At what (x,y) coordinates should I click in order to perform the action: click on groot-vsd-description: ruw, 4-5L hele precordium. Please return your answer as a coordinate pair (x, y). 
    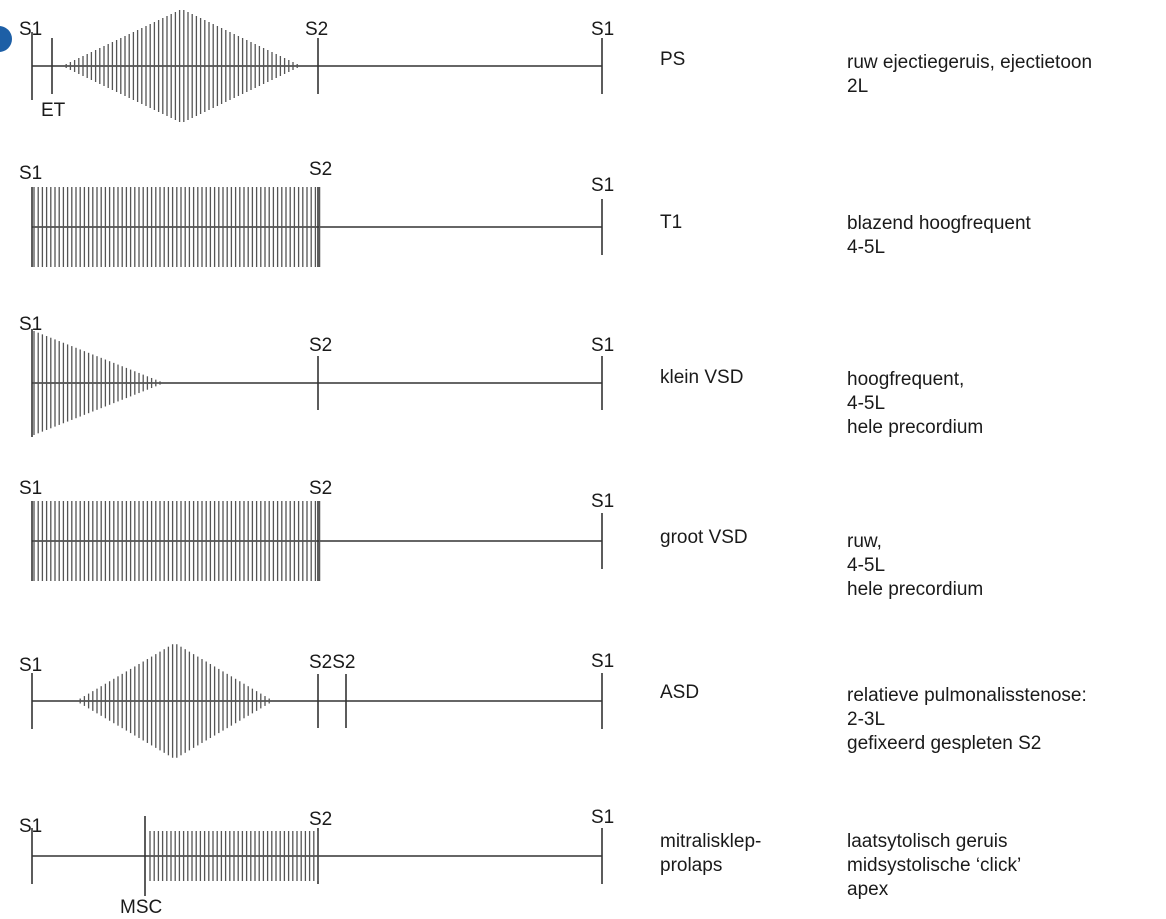
    Looking at the image, I should click on (915, 566).